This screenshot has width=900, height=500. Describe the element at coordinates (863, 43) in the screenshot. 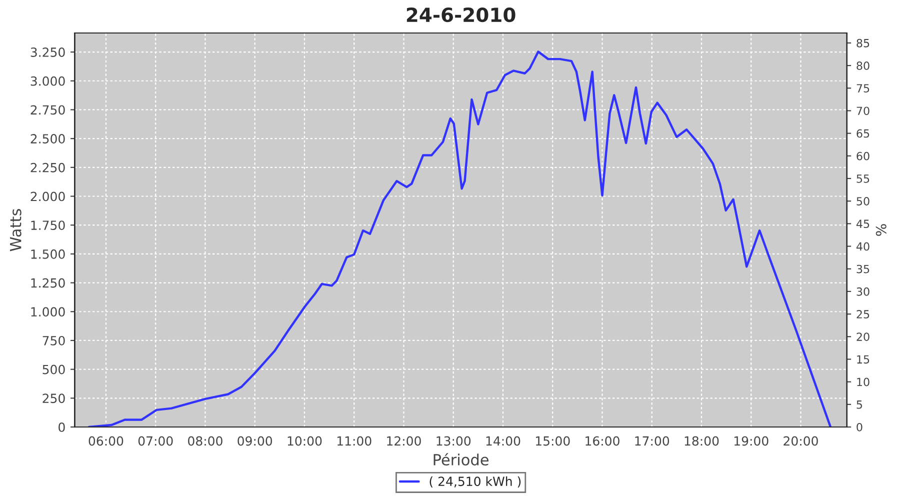

I see `y2-tick-label: 85` at that location.